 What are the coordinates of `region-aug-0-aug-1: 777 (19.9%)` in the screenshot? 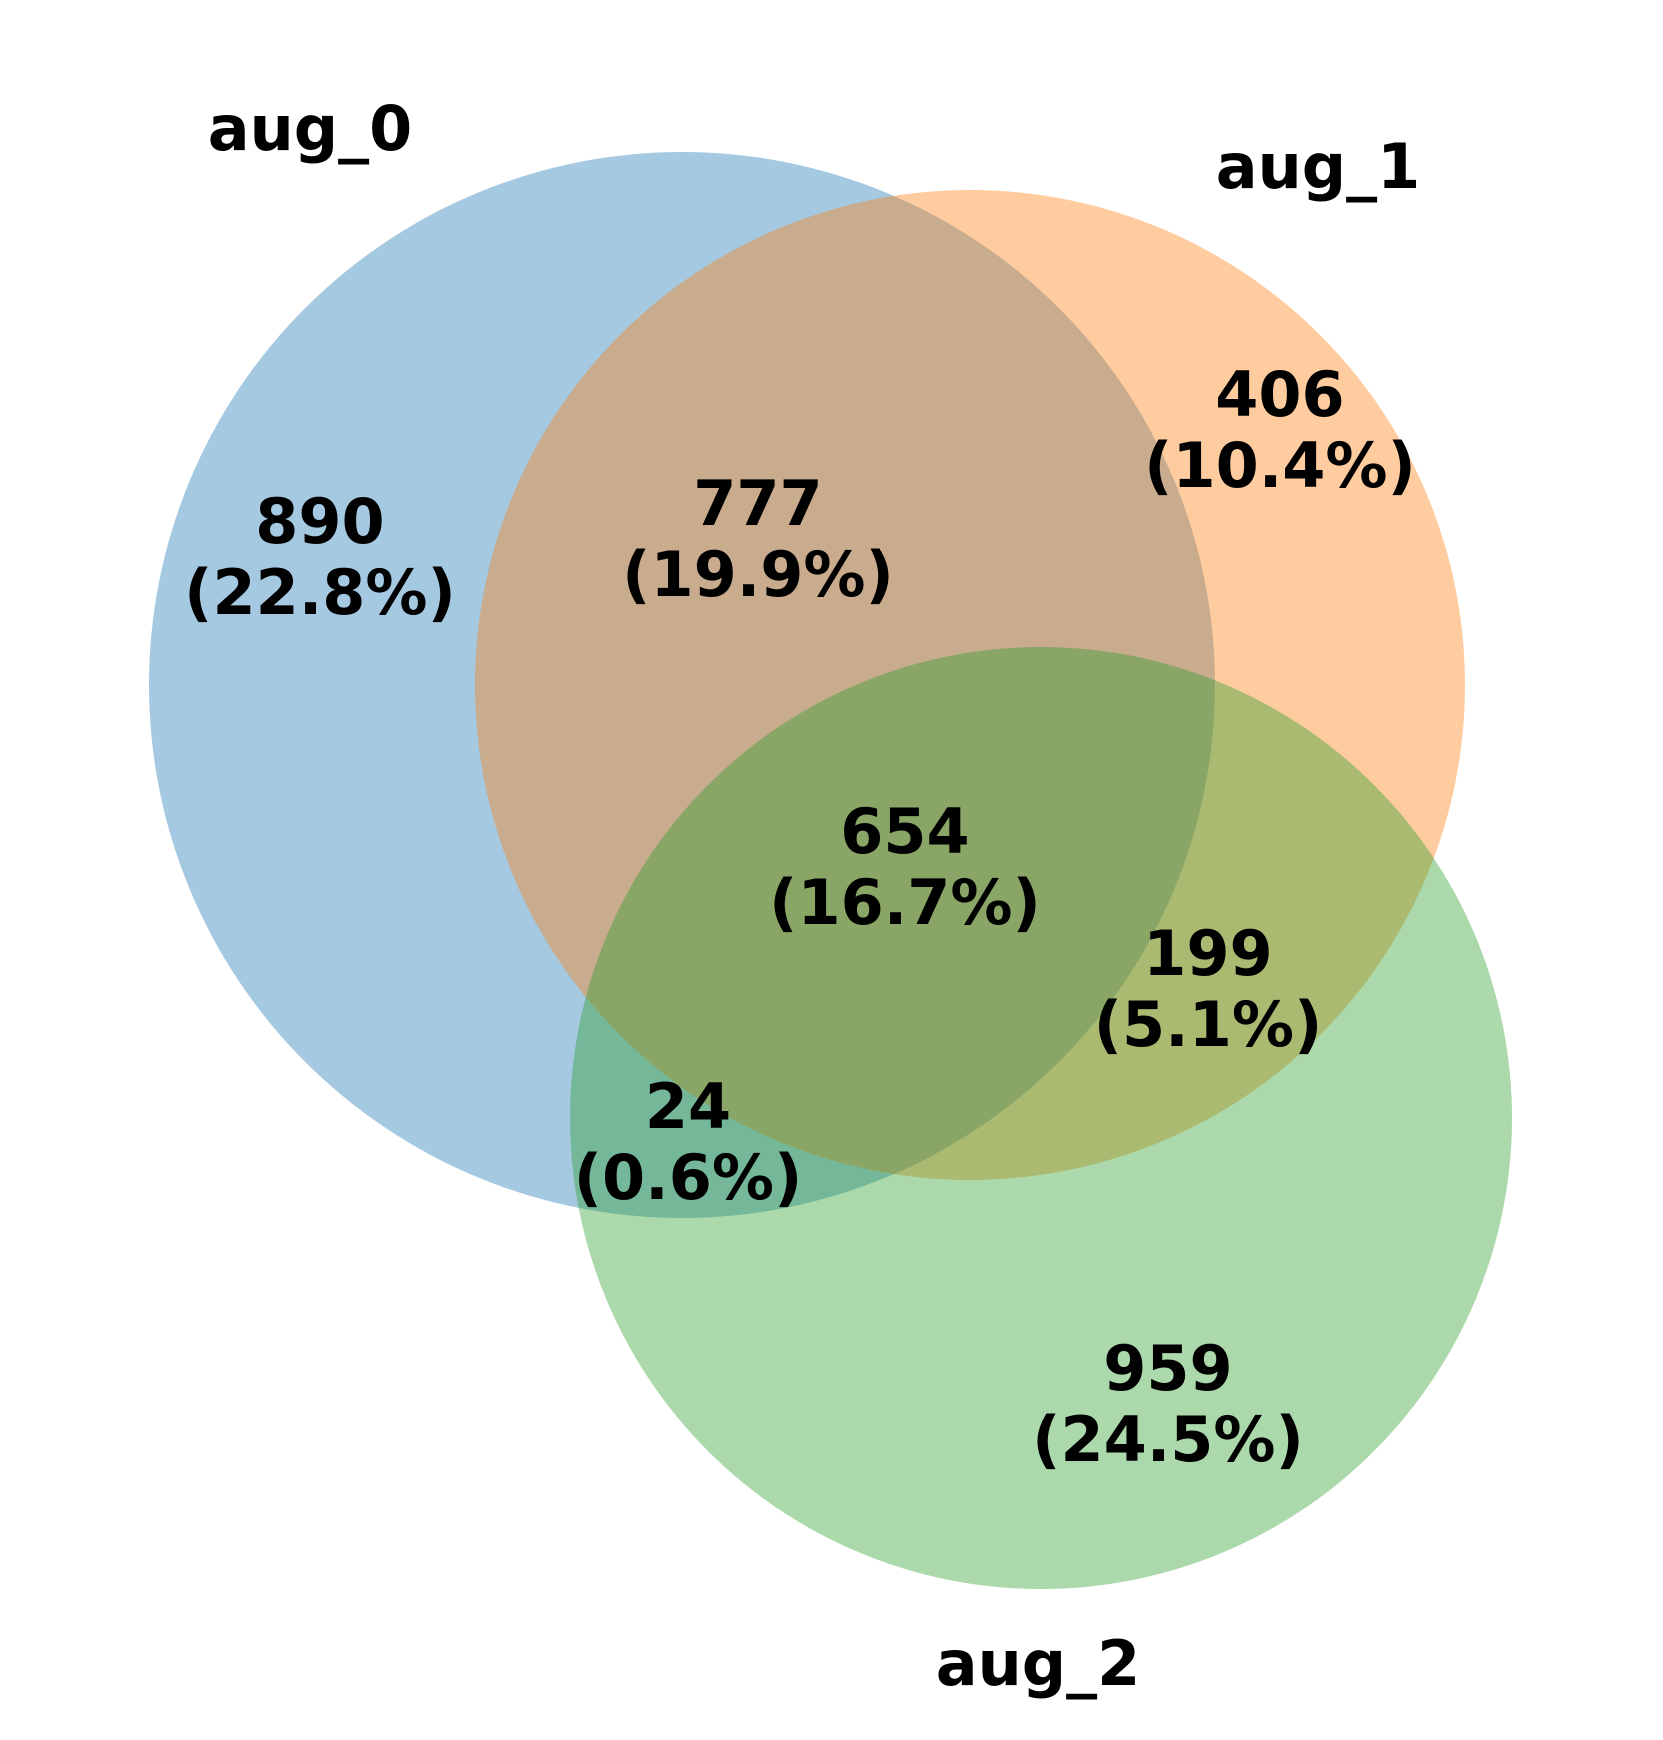 It's located at (758, 539).